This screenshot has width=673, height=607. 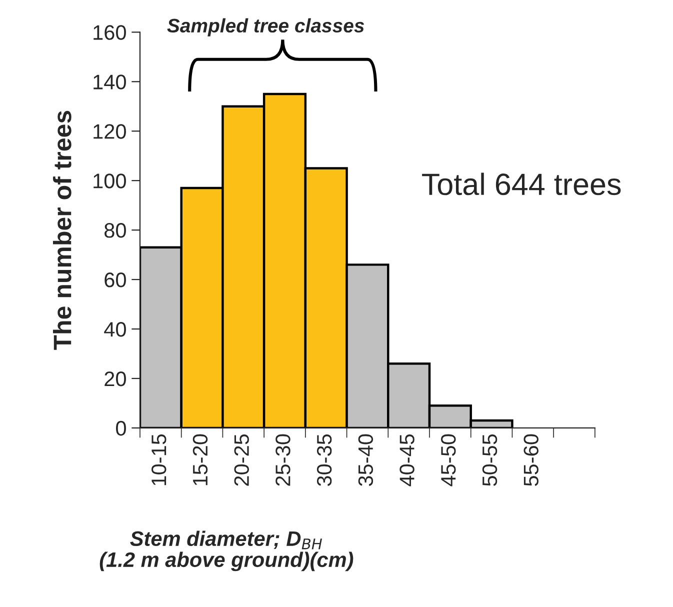 What do you see at coordinates (159, 460) in the screenshot?
I see `x-tick-label: 10-15` at bounding box center [159, 460].